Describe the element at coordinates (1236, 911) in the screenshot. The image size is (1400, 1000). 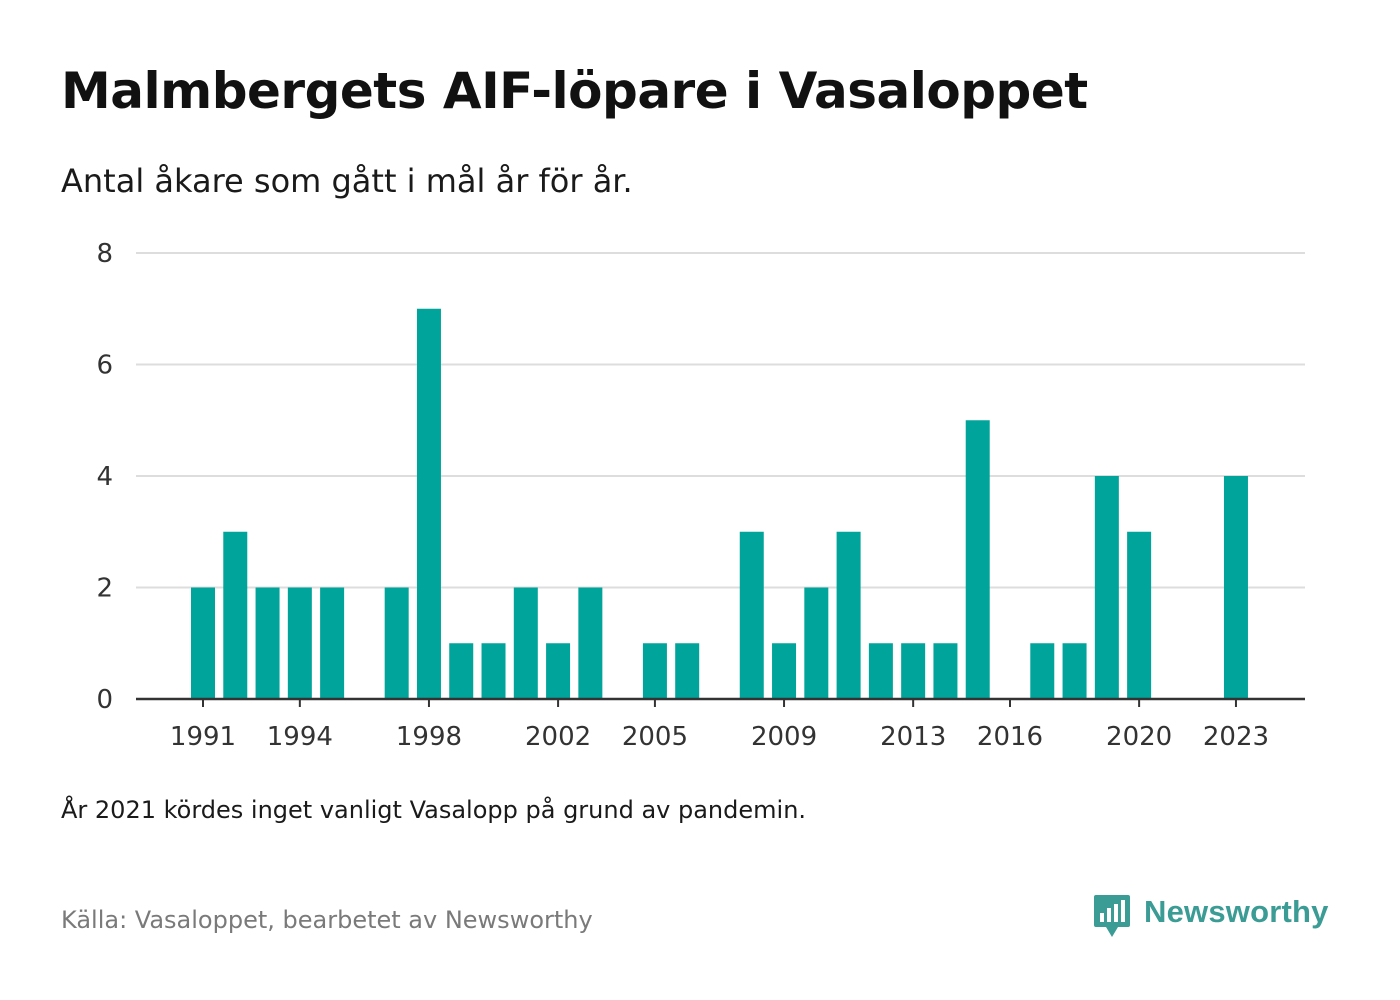
I see `brand-name: Newsworthy` at that location.